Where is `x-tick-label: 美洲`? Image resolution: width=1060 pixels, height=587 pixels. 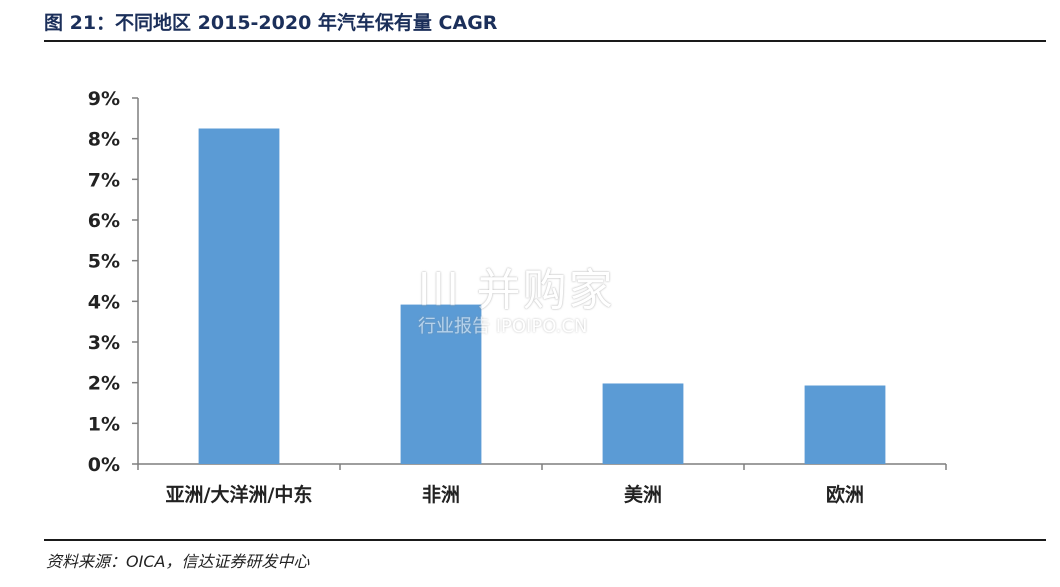
x-tick-label: 美洲 is located at coordinates (643, 494).